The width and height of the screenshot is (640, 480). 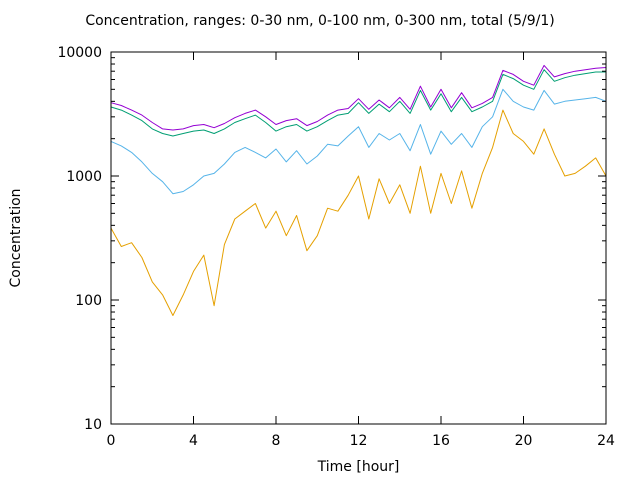 What do you see at coordinates (276, 441) in the screenshot?
I see `x-tick-label: 8` at bounding box center [276, 441].